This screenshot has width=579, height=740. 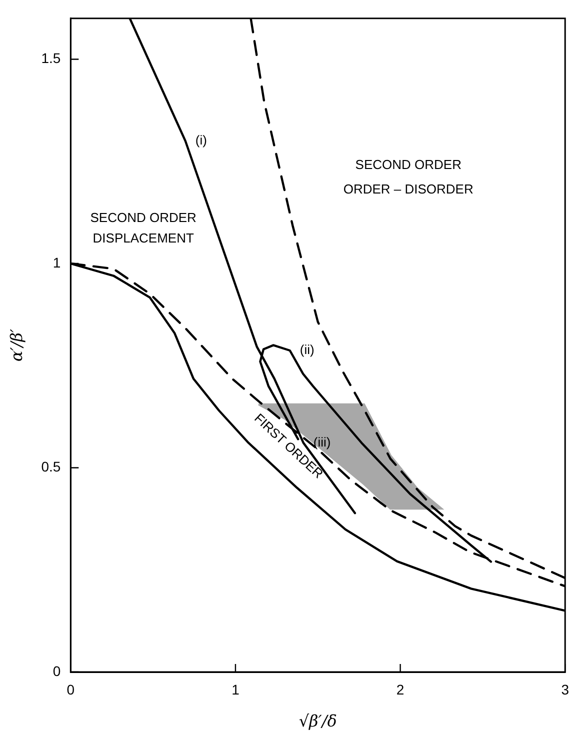 What do you see at coordinates (143, 238) in the screenshot?
I see `annotation: DISPLACEMENT` at bounding box center [143, 238].